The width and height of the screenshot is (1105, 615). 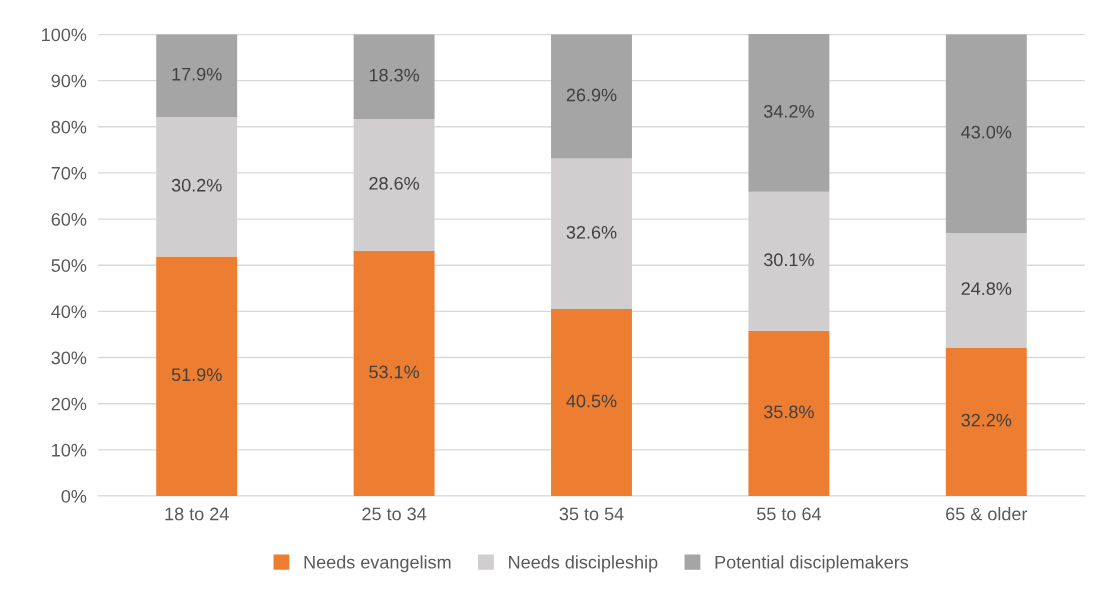 I want to click on legend-label: Potential disciplemakers, so click(x=812, y=564).